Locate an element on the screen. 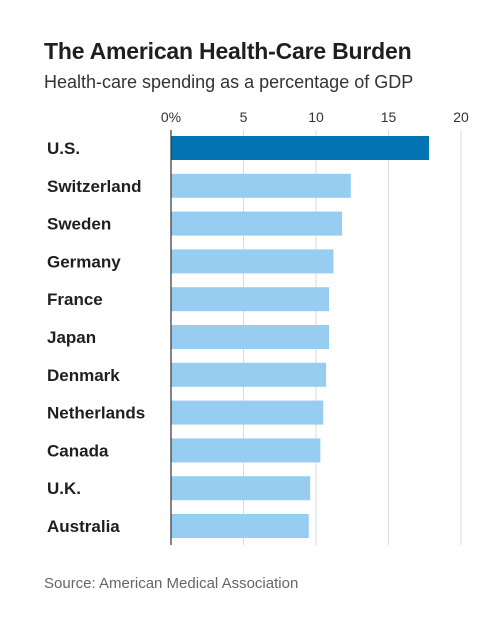  bar-canada is located at coordinates (246, 450).